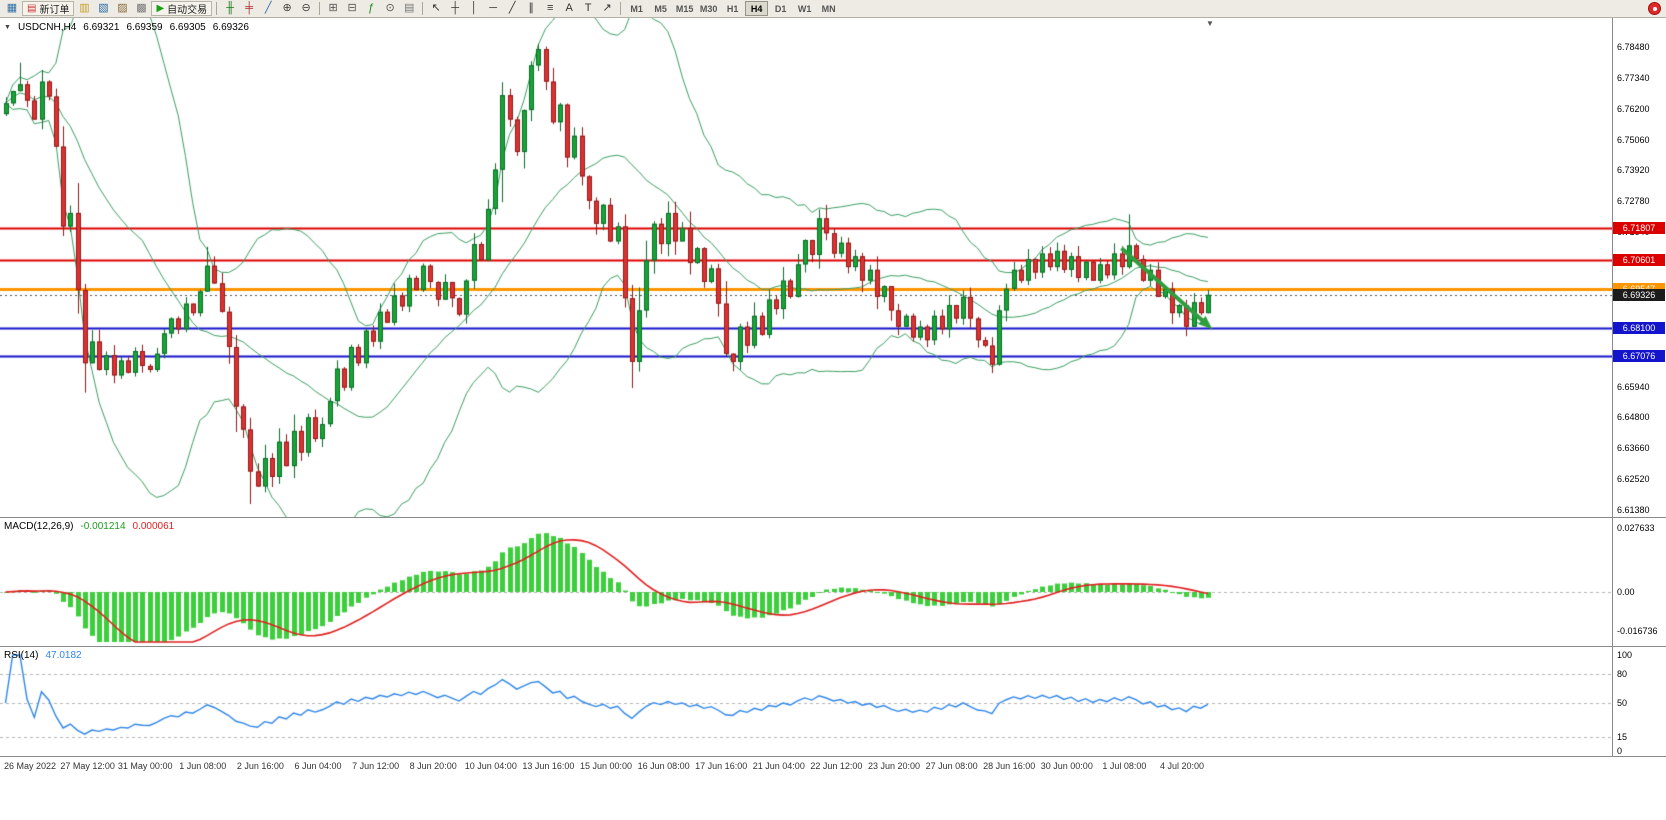 This screenshot has height=820, width=1666. I want to click on label-icon: T, so click(588, 8).